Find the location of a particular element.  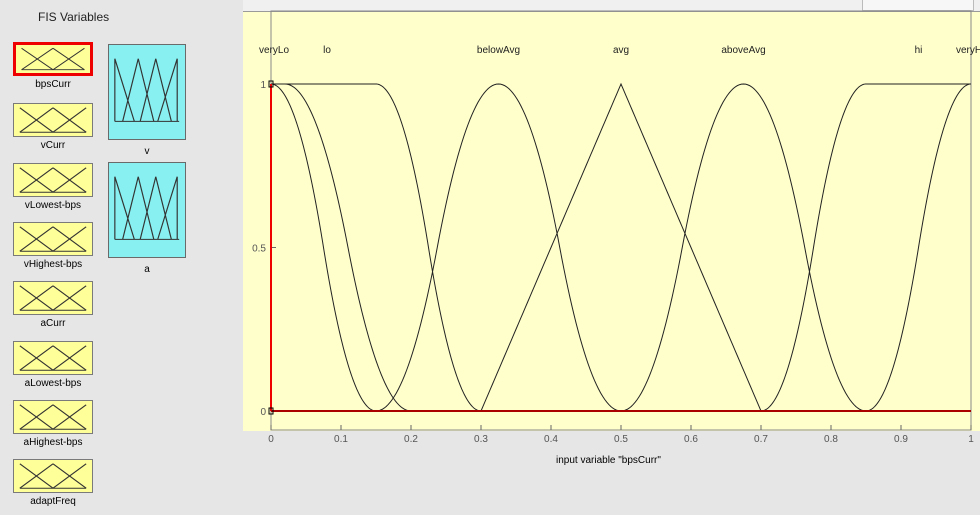

x-tick-label: 1 is located at coordinates (971, 439).